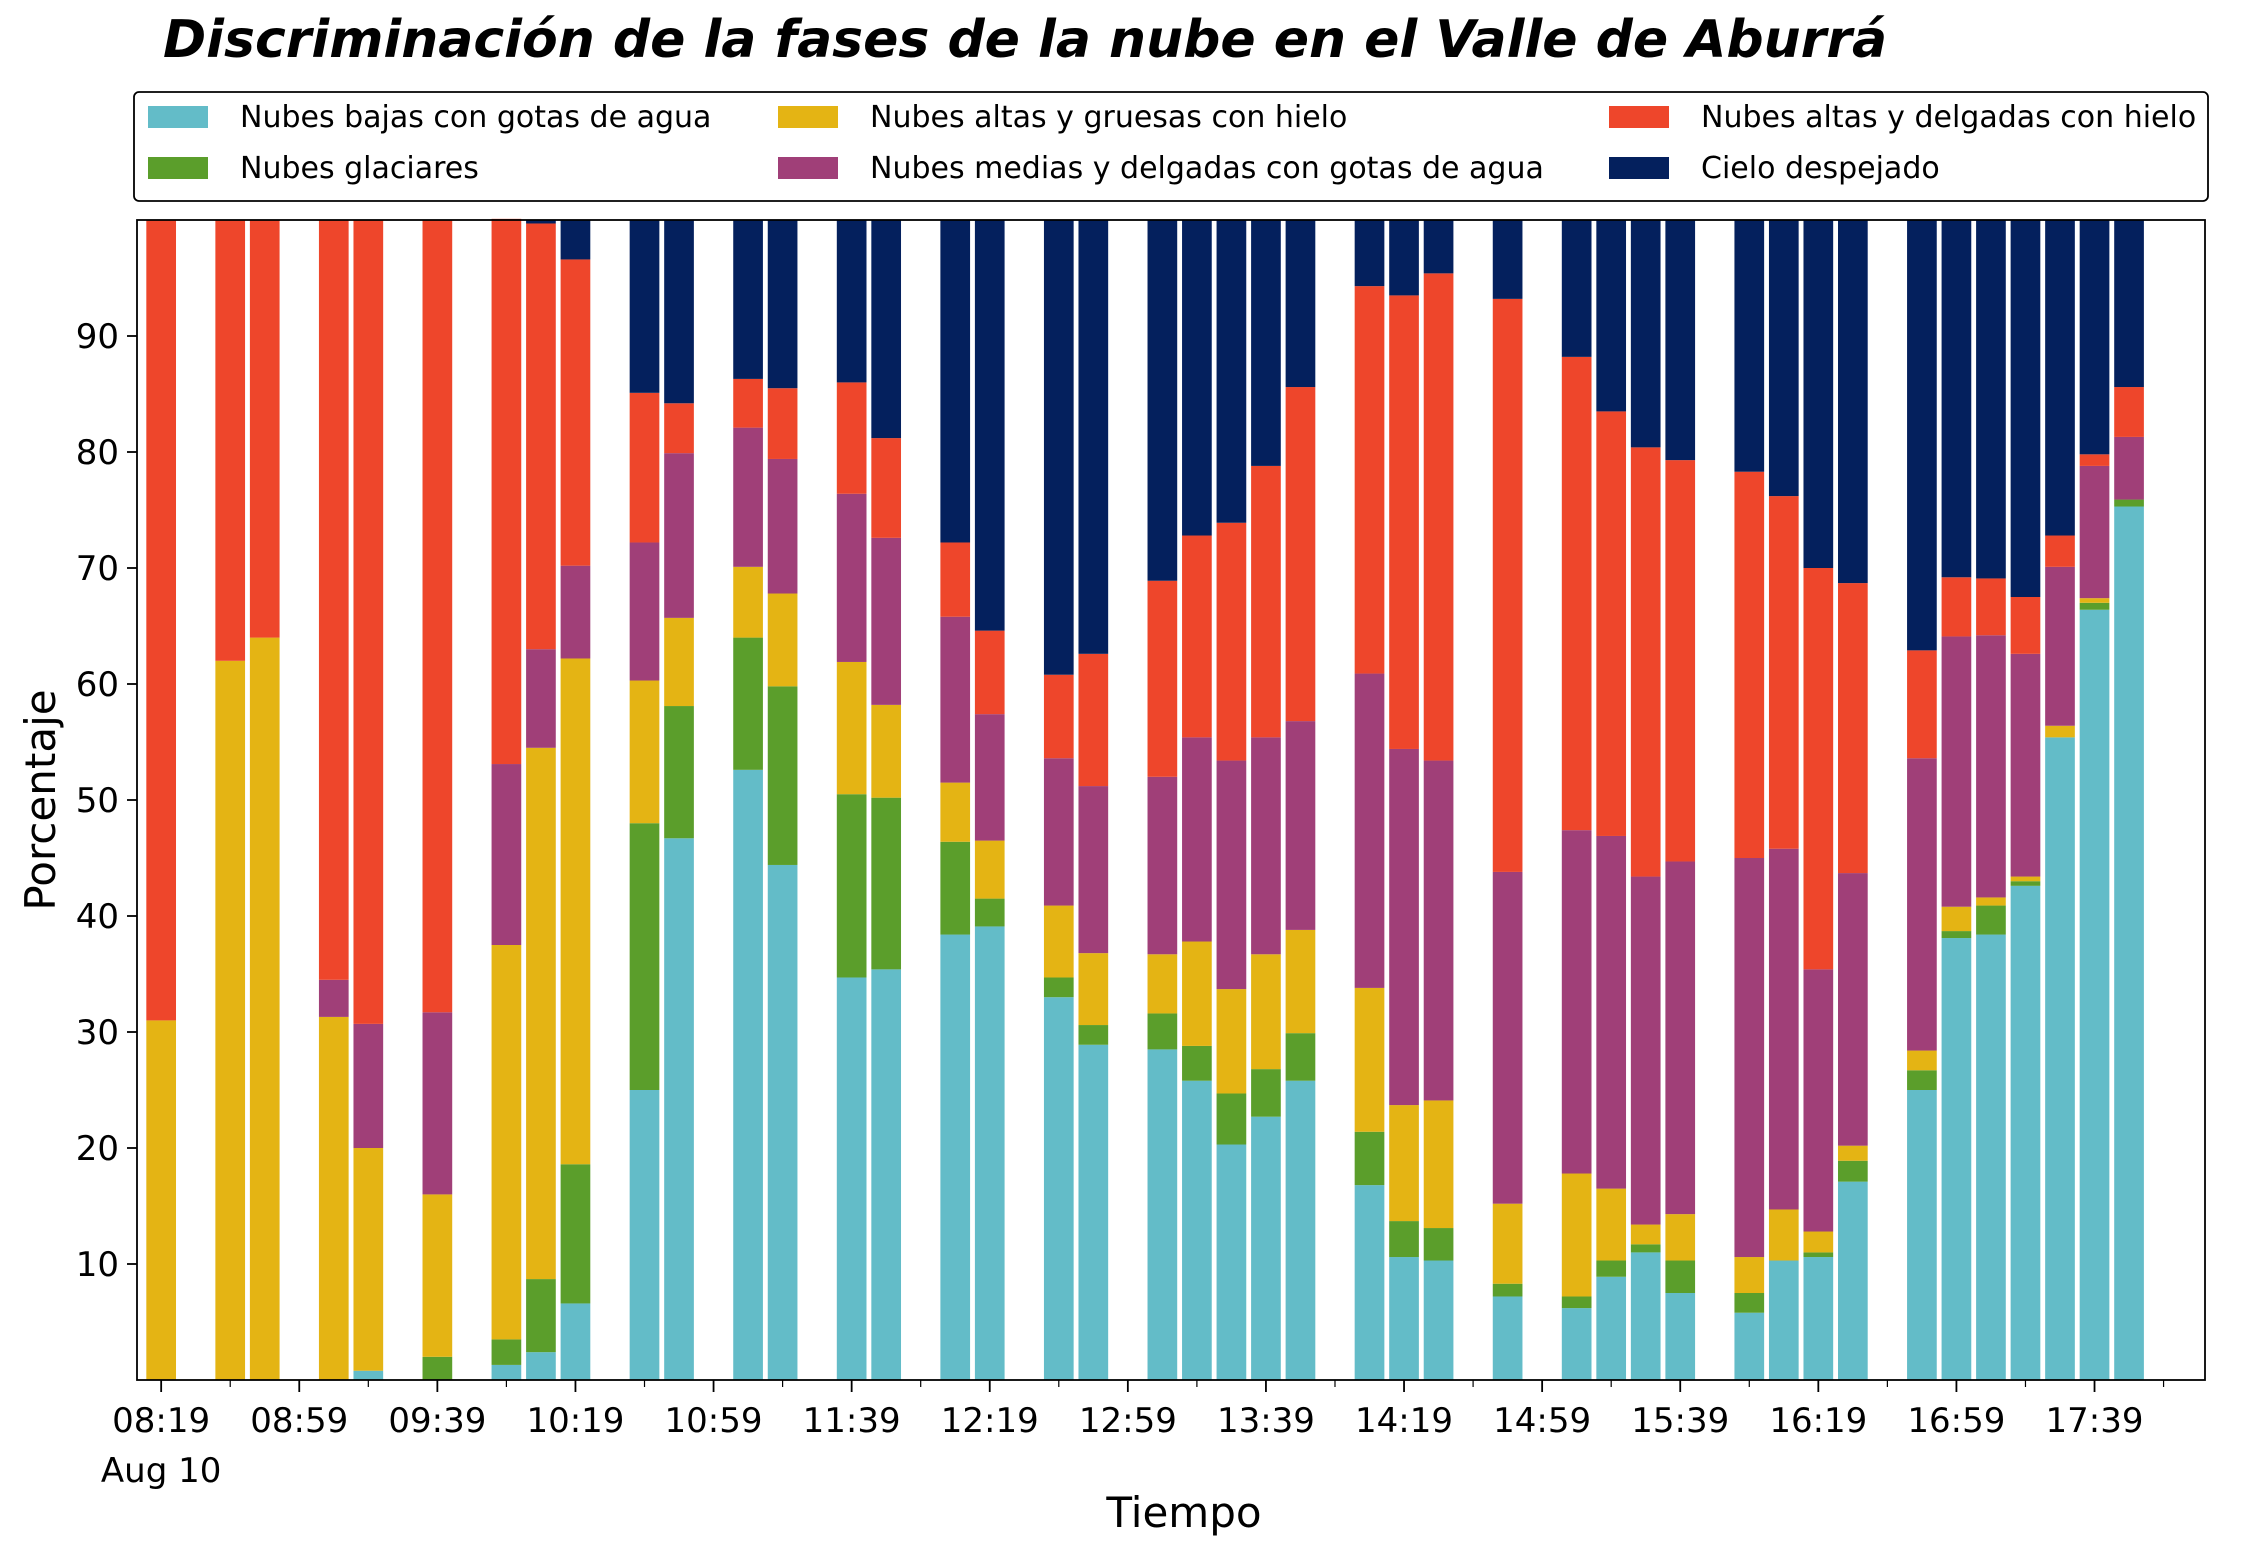 The image size is (2244, 1559). What do you see at coordinates (1183, 1512) in the screenshot?
I see `x-axis-label: Tiempo` at bounding box center [1183, 1512].